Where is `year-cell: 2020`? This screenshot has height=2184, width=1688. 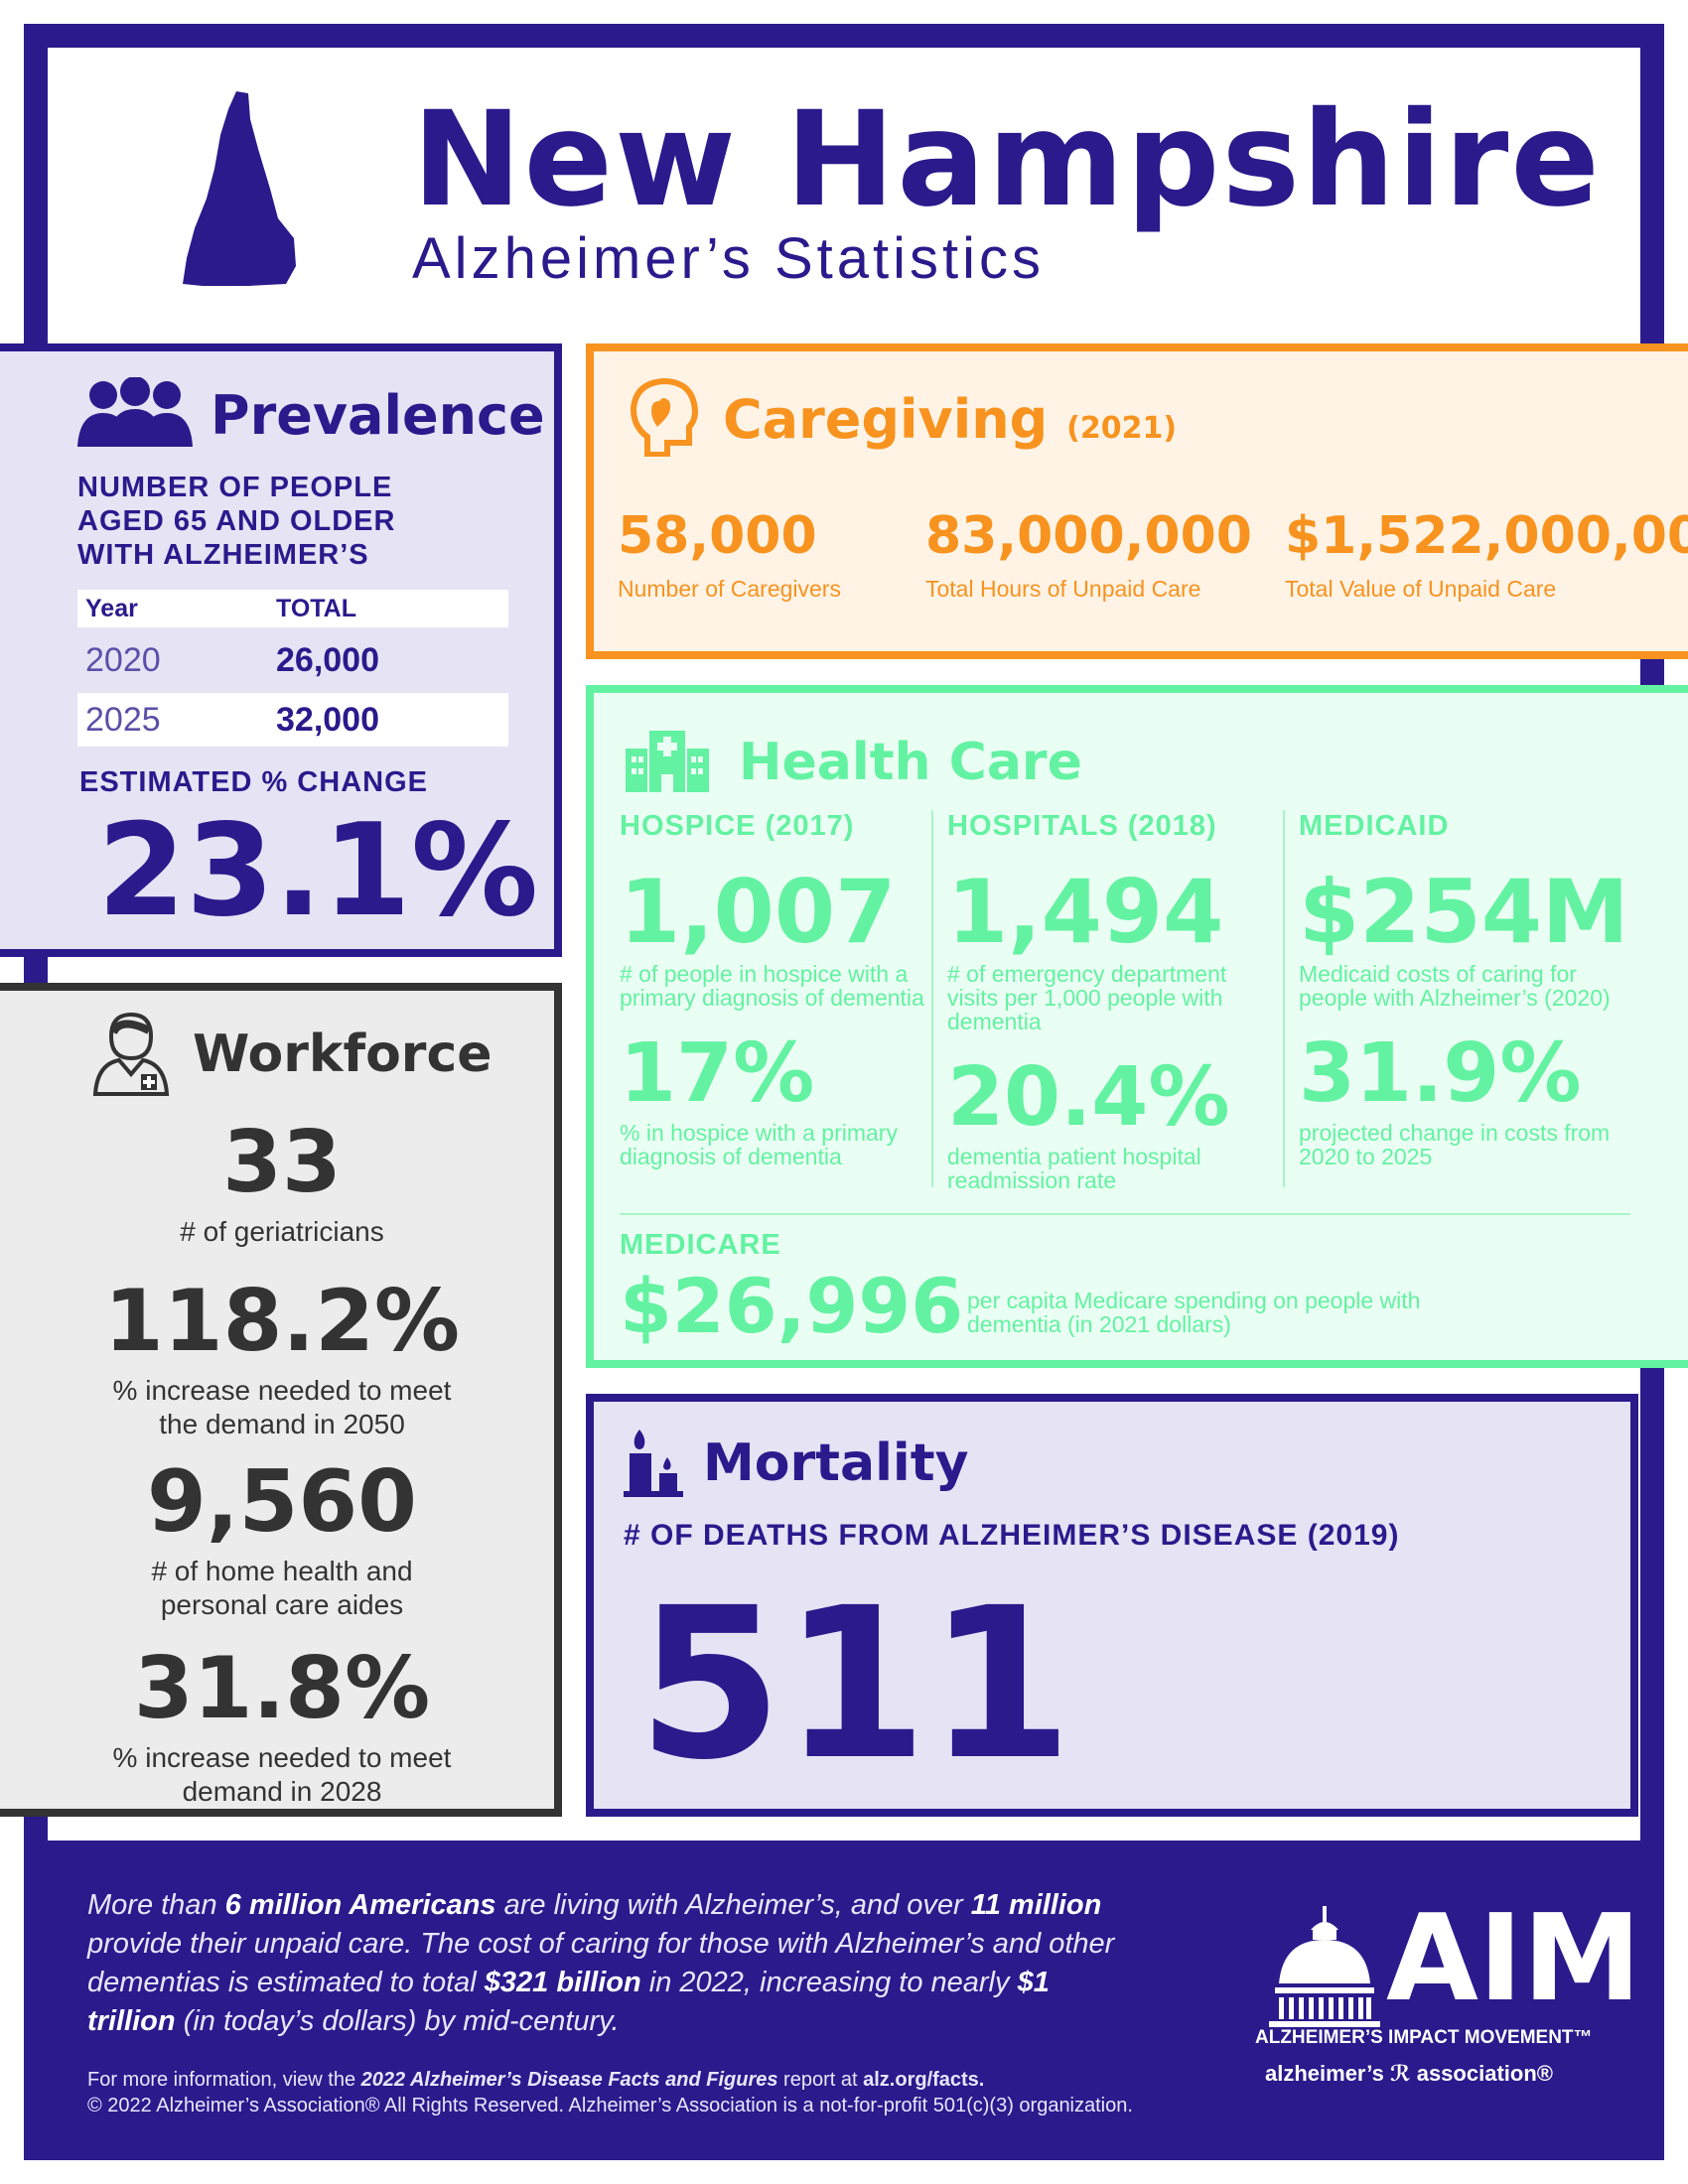 year-cell: 2020 is located at coordinates (123, 659).